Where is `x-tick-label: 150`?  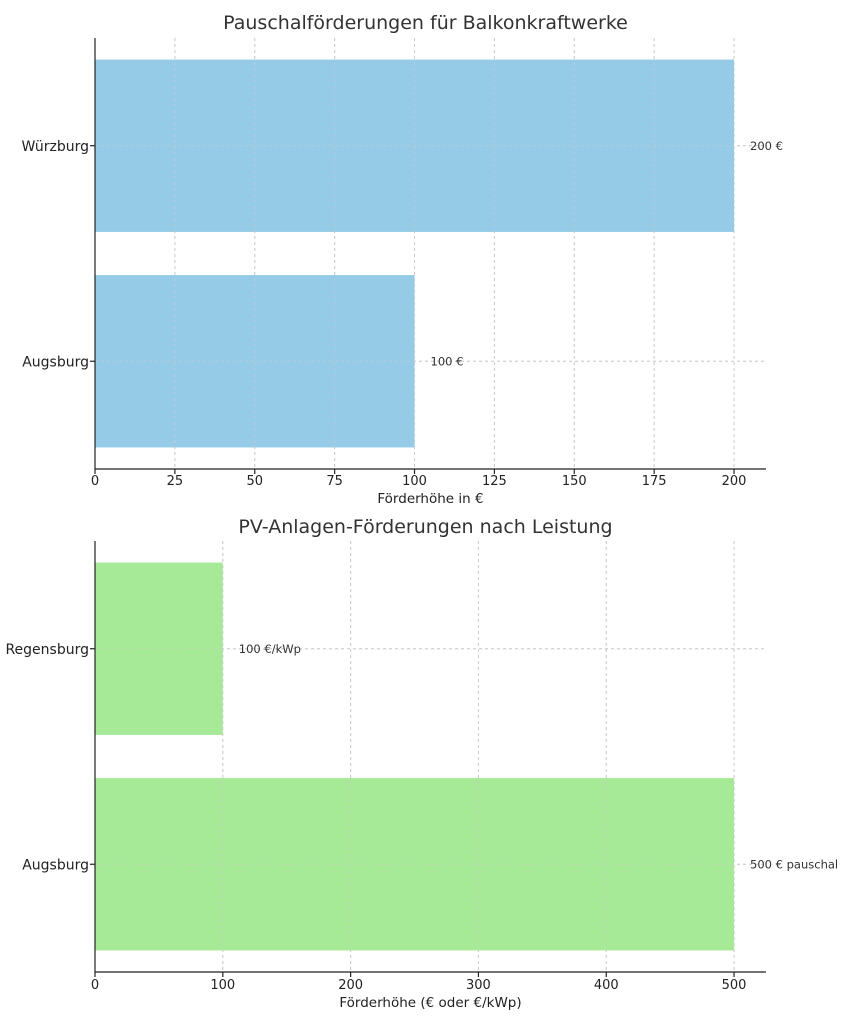
x-tick-label: 150 is located at coordinates (574, 481).